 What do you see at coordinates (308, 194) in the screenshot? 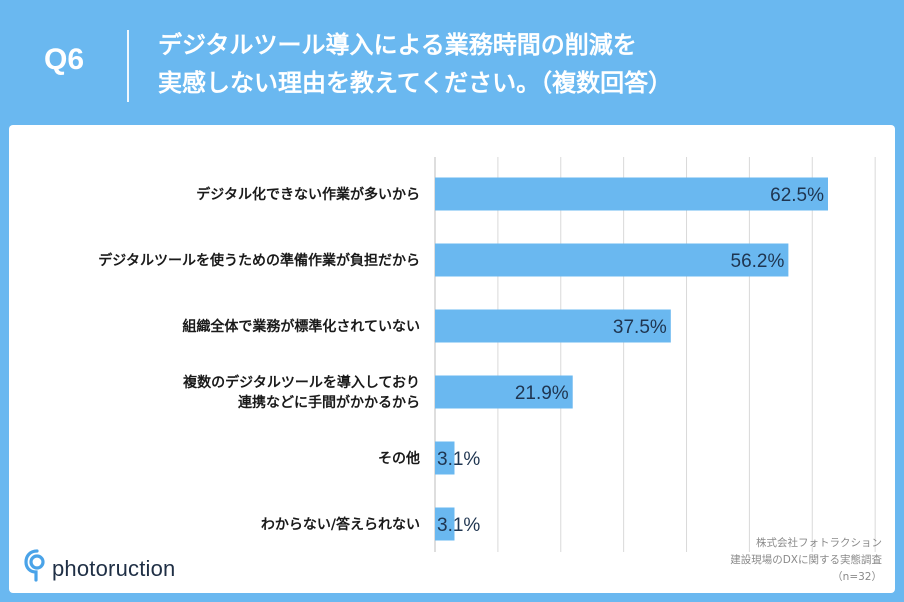
I see `category-label: デジタル化できない作業が多いから` at bounding box center [308, 194].